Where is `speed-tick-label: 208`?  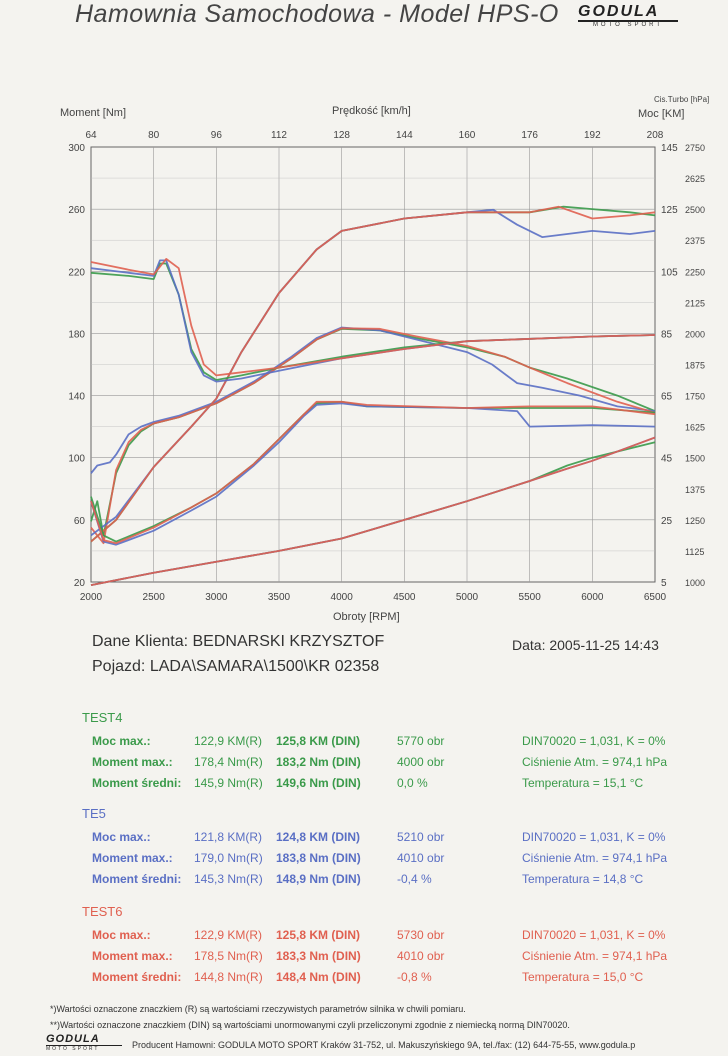 speed-tick-label: 208 is located at coordinates (655, 135).